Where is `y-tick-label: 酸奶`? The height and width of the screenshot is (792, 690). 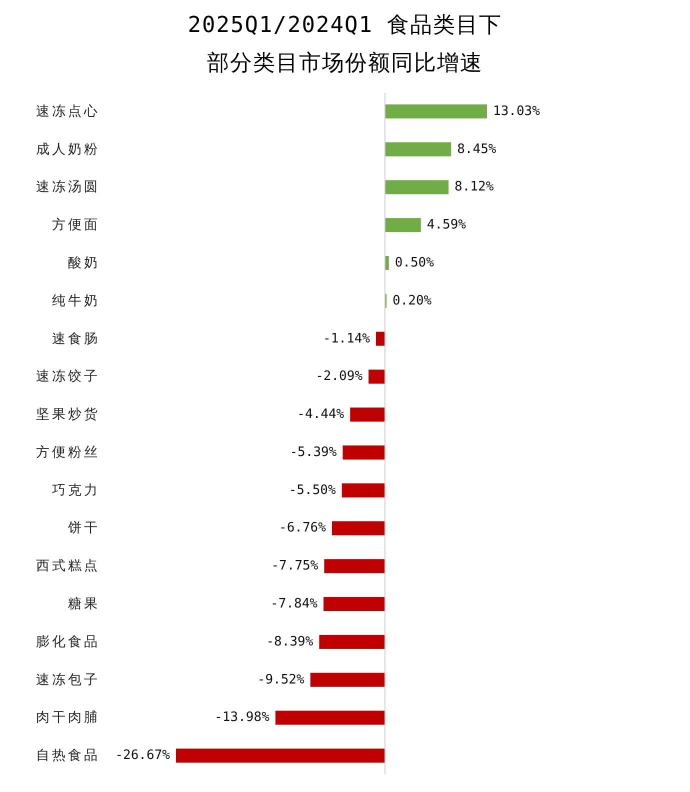 y-tick-label: 酸奶 is located at coordinates (84, 262).